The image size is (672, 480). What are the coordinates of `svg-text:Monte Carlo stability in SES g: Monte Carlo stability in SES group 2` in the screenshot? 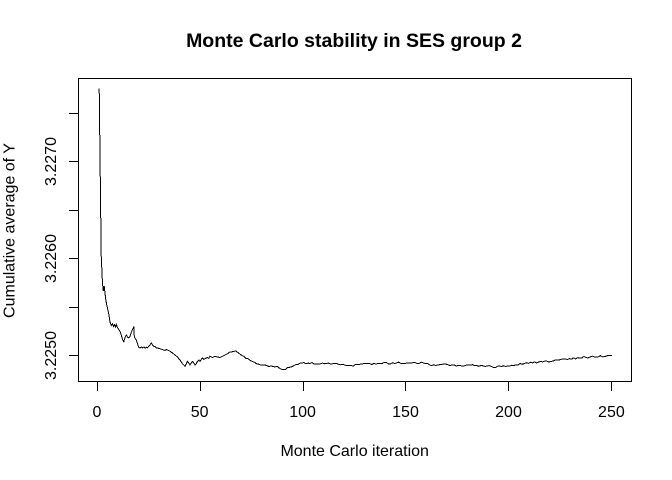 It's located at (354, 41).